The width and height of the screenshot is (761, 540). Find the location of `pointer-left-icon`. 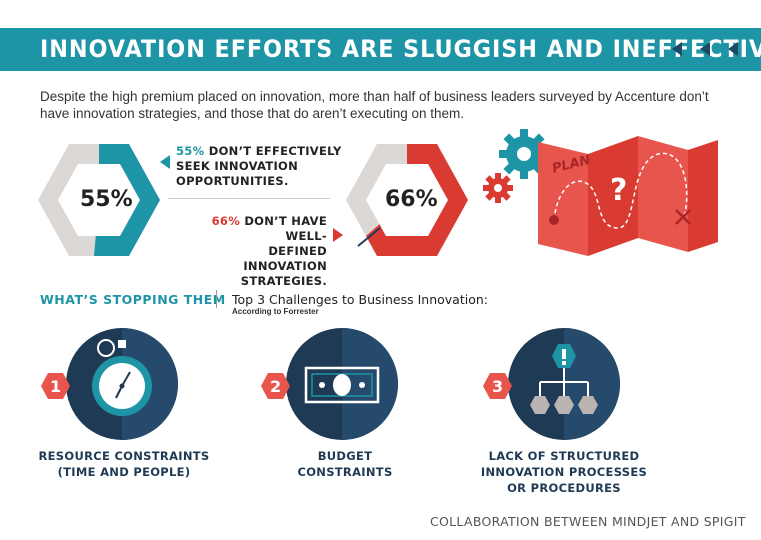

pointer-left-icon is located at coordinates (165, 162).